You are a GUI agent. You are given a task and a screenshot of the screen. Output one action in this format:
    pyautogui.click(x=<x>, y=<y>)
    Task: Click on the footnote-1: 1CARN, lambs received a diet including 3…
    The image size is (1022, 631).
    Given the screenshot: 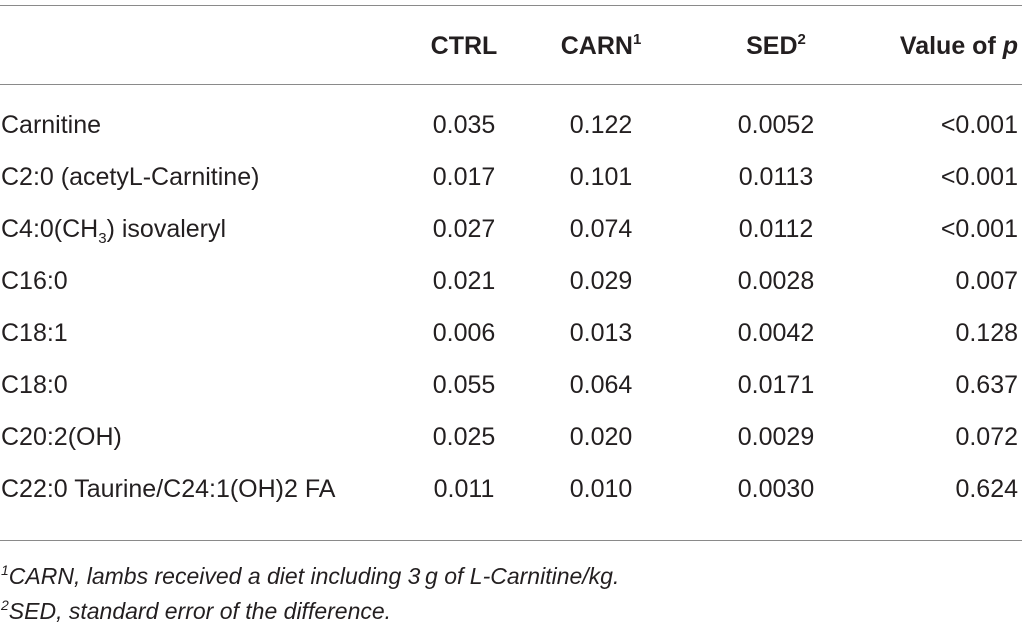 What is the action you would take?
    pyautogui.click(x=310, y=575)
    